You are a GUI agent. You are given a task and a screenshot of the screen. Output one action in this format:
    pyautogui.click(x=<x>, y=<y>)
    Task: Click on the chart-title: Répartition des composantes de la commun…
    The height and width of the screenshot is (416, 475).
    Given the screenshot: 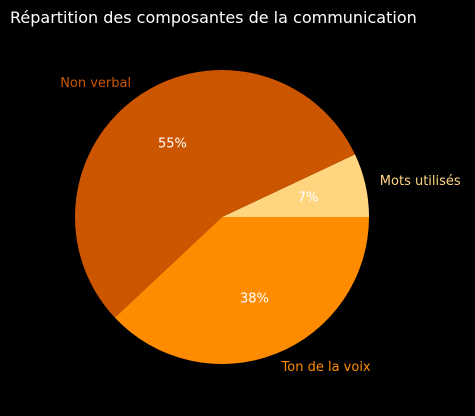 What is the action you would take?
    pyautogui.click(x=213, y=17)
    